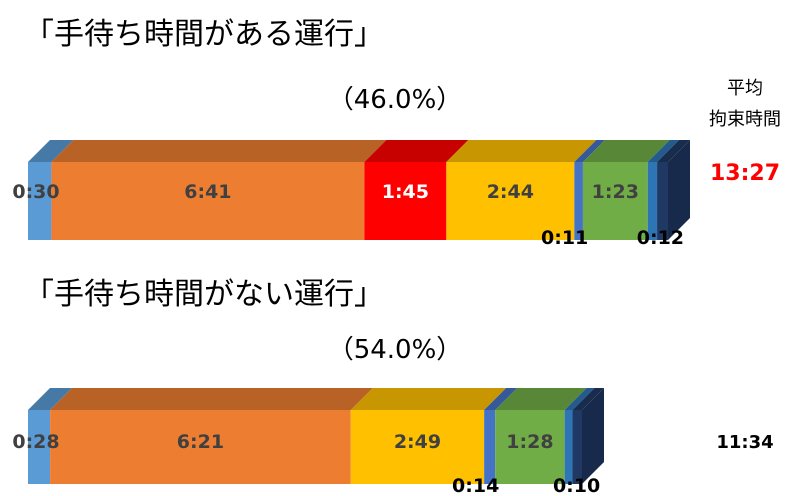  What do you see at coordinates (417, 442) in the screenshot?
I see `segment-label: 2:49` at bounding box center [417, 442].